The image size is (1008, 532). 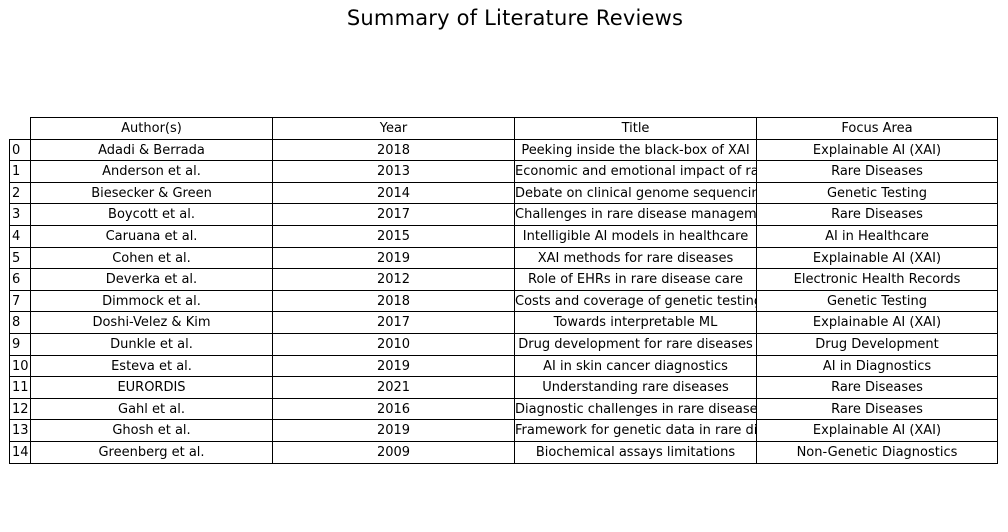 I want to click on chart-title: Summary of Literature Reviews, so click(x=515, y=18).